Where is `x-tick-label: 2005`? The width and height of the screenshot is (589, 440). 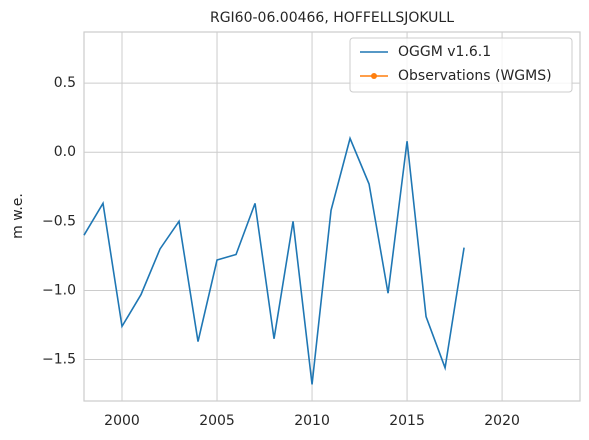
x-tick-label: 2005 is located at coordinates (217, 421).